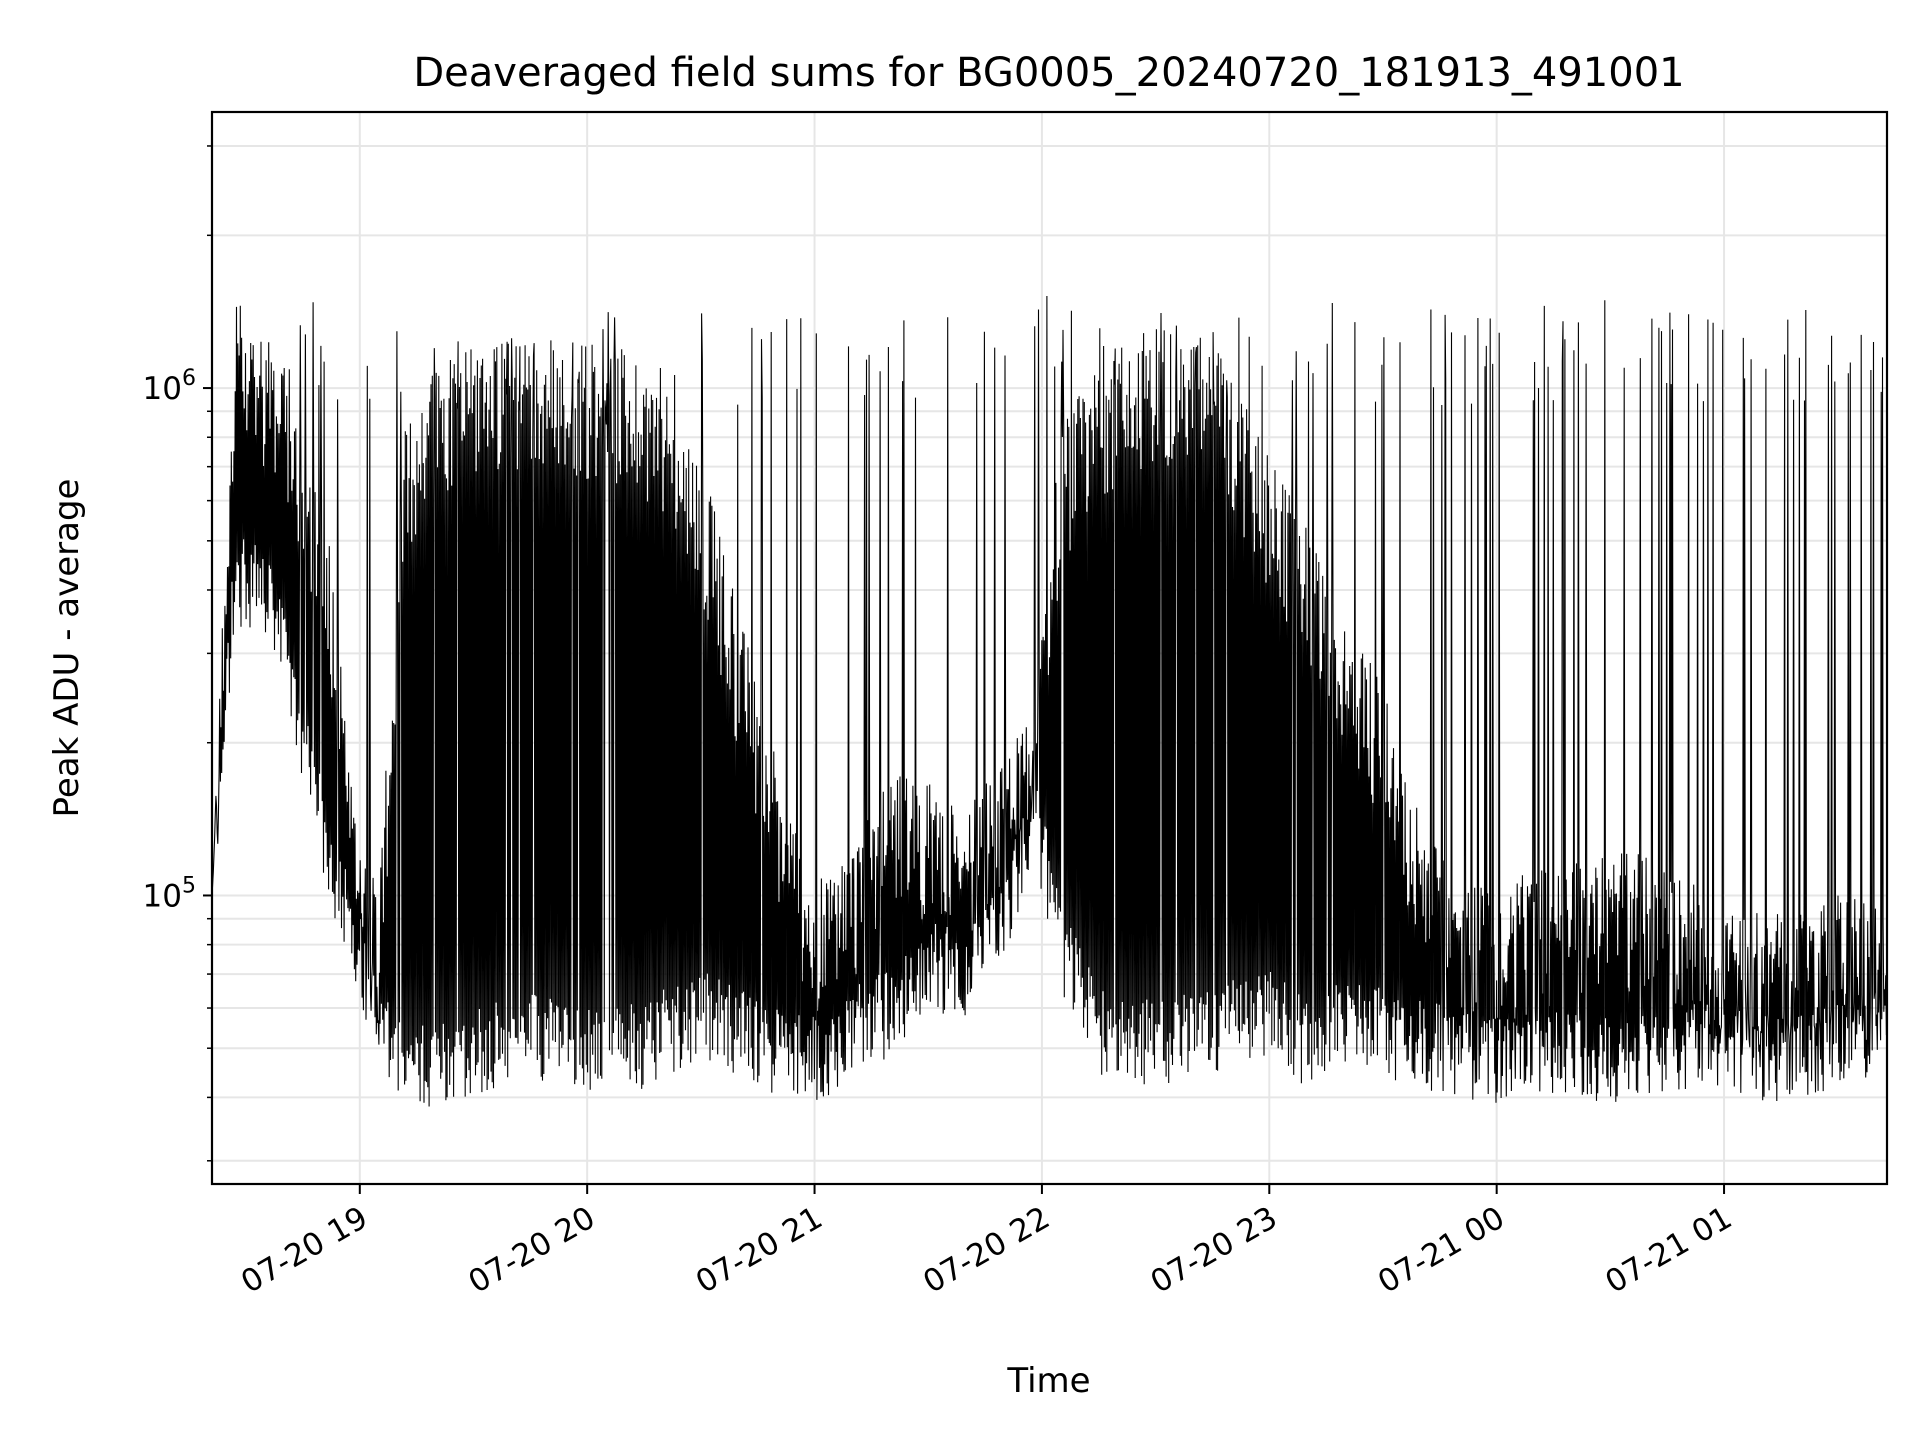  Describe the element at coordinates (169, 386) in the screenshot. I see `y-tick-label: 10⁶` at that location.